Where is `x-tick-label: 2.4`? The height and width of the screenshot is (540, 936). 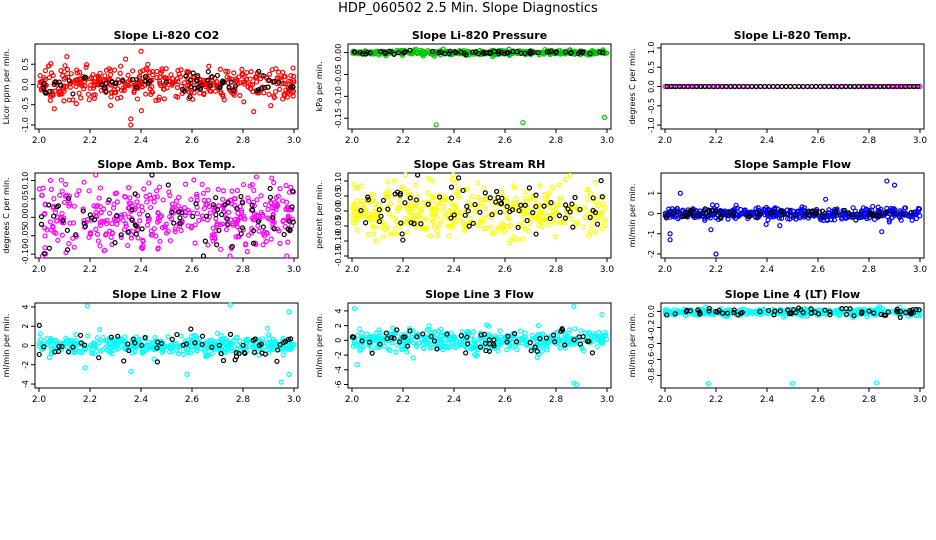 x-tick-label: 2.4 is located at coordinates (454, 270).